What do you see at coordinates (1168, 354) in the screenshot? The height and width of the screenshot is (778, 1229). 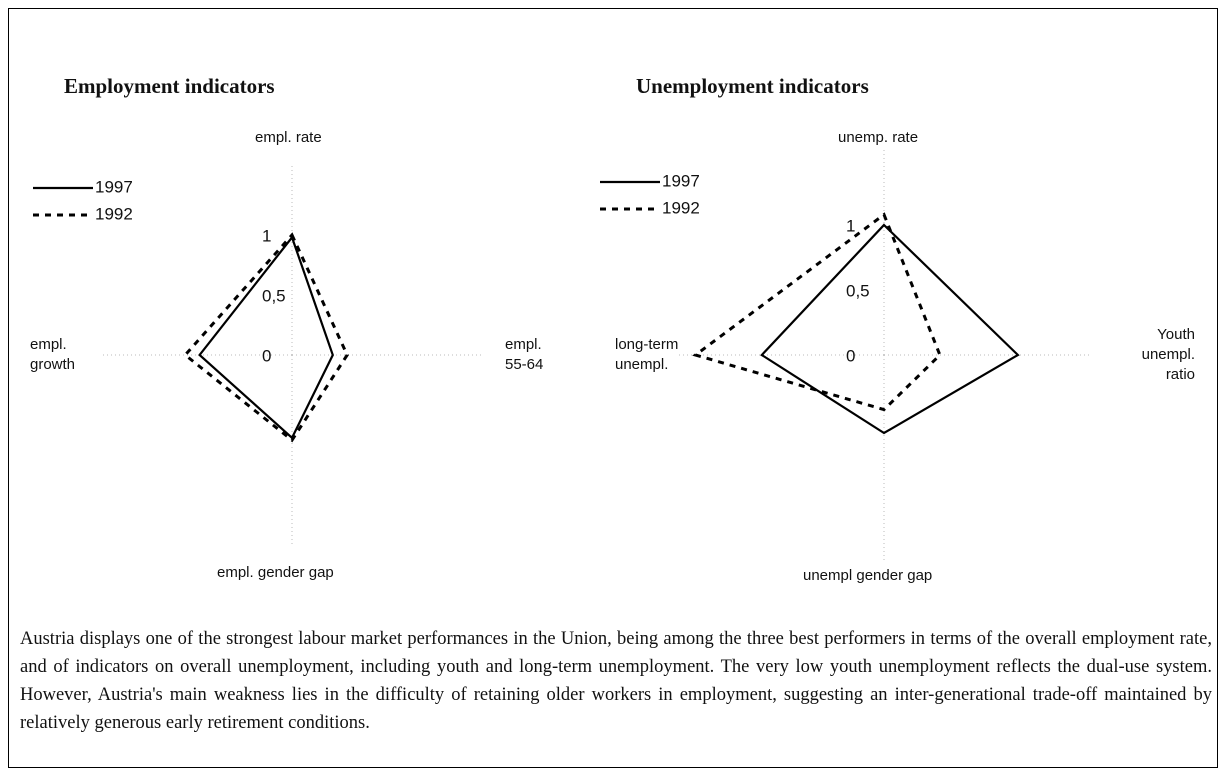 I see `axis-label: Youth unempl. ratio` at bounding box center [1168, 354].